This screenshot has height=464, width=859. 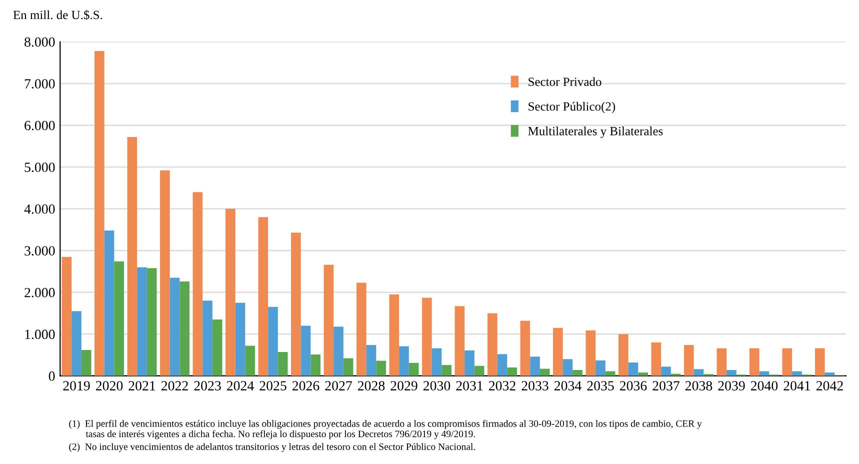 I want to click on text: (2) No incluye vencimientos de adelantos transitorios y letras del tesoro con el Sector Público Nacional., so click(x=272, y=447).